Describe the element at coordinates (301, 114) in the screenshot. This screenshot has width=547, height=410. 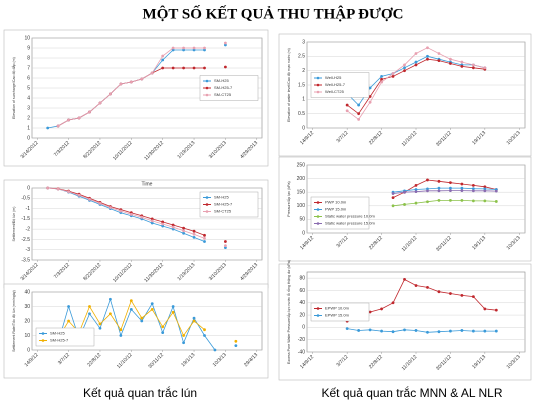
I see `y-tick-label: 0.5` at that location.